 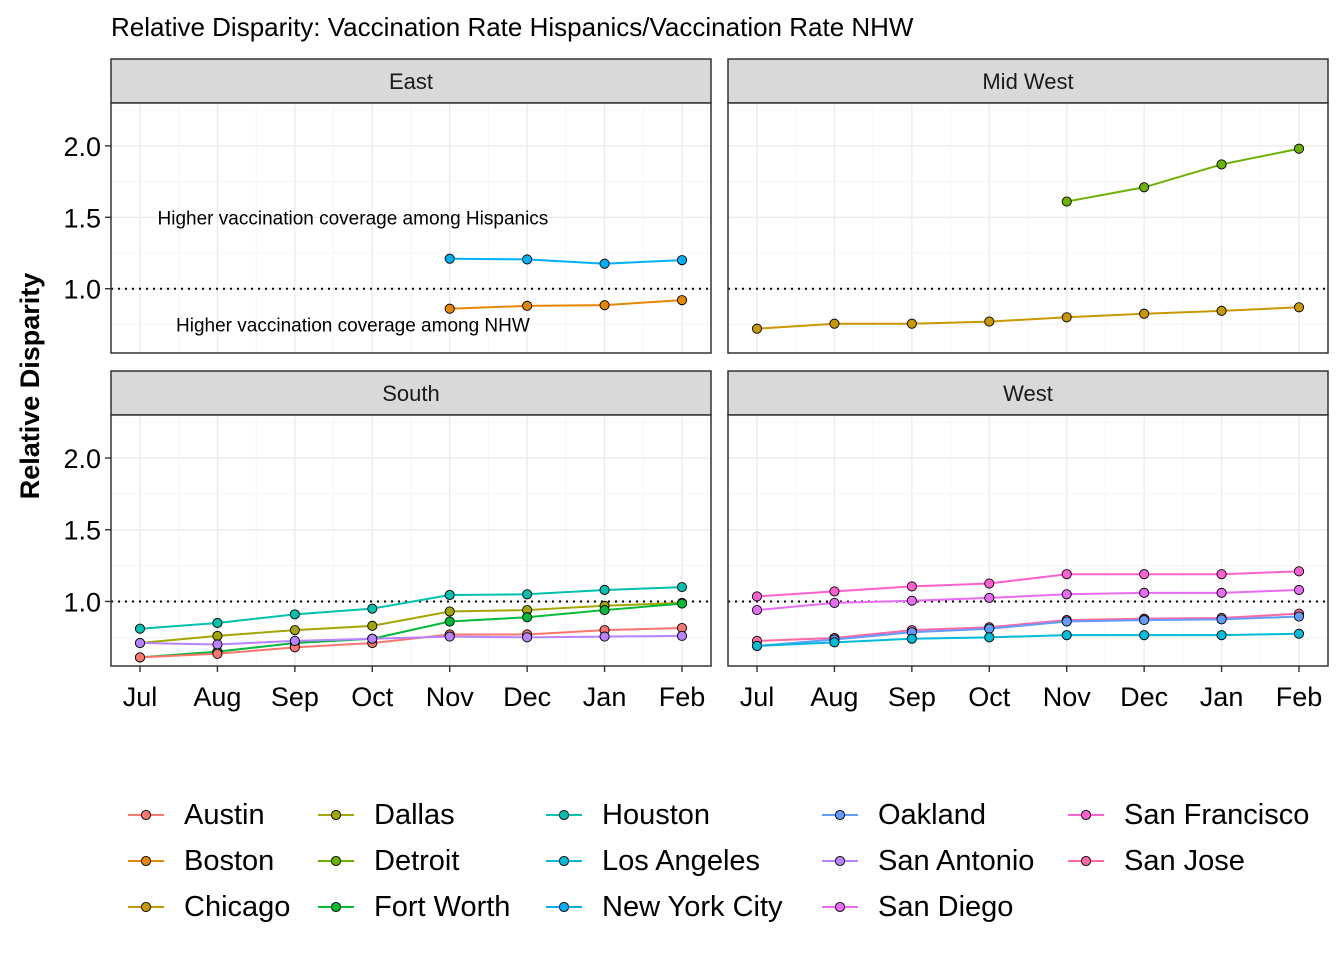 What do you see at coordinates (417, 860) in the screenshot?
I see `legend-label: Detroit` at bounding box center [417, 860].